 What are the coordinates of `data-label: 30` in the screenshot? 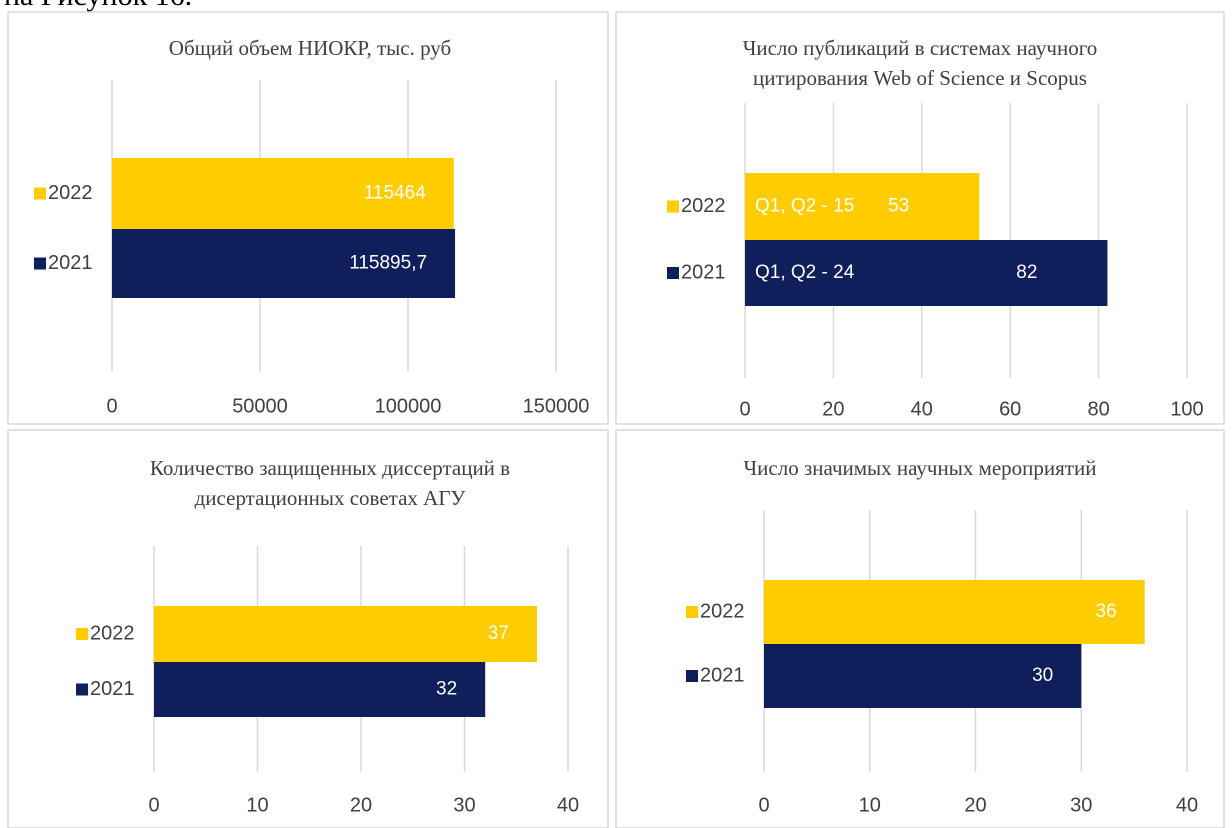 It's located at (1042, 675).